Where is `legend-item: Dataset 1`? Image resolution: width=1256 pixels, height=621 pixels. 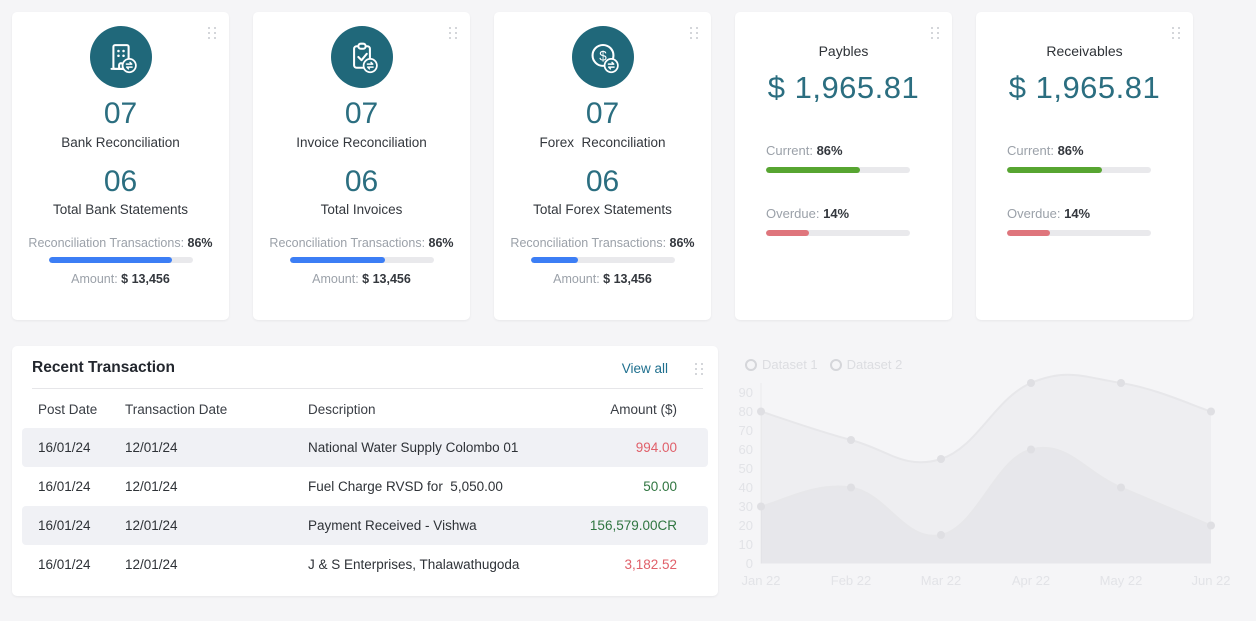 legend-item: Dataset 1 is located at coordinates (781, 364).